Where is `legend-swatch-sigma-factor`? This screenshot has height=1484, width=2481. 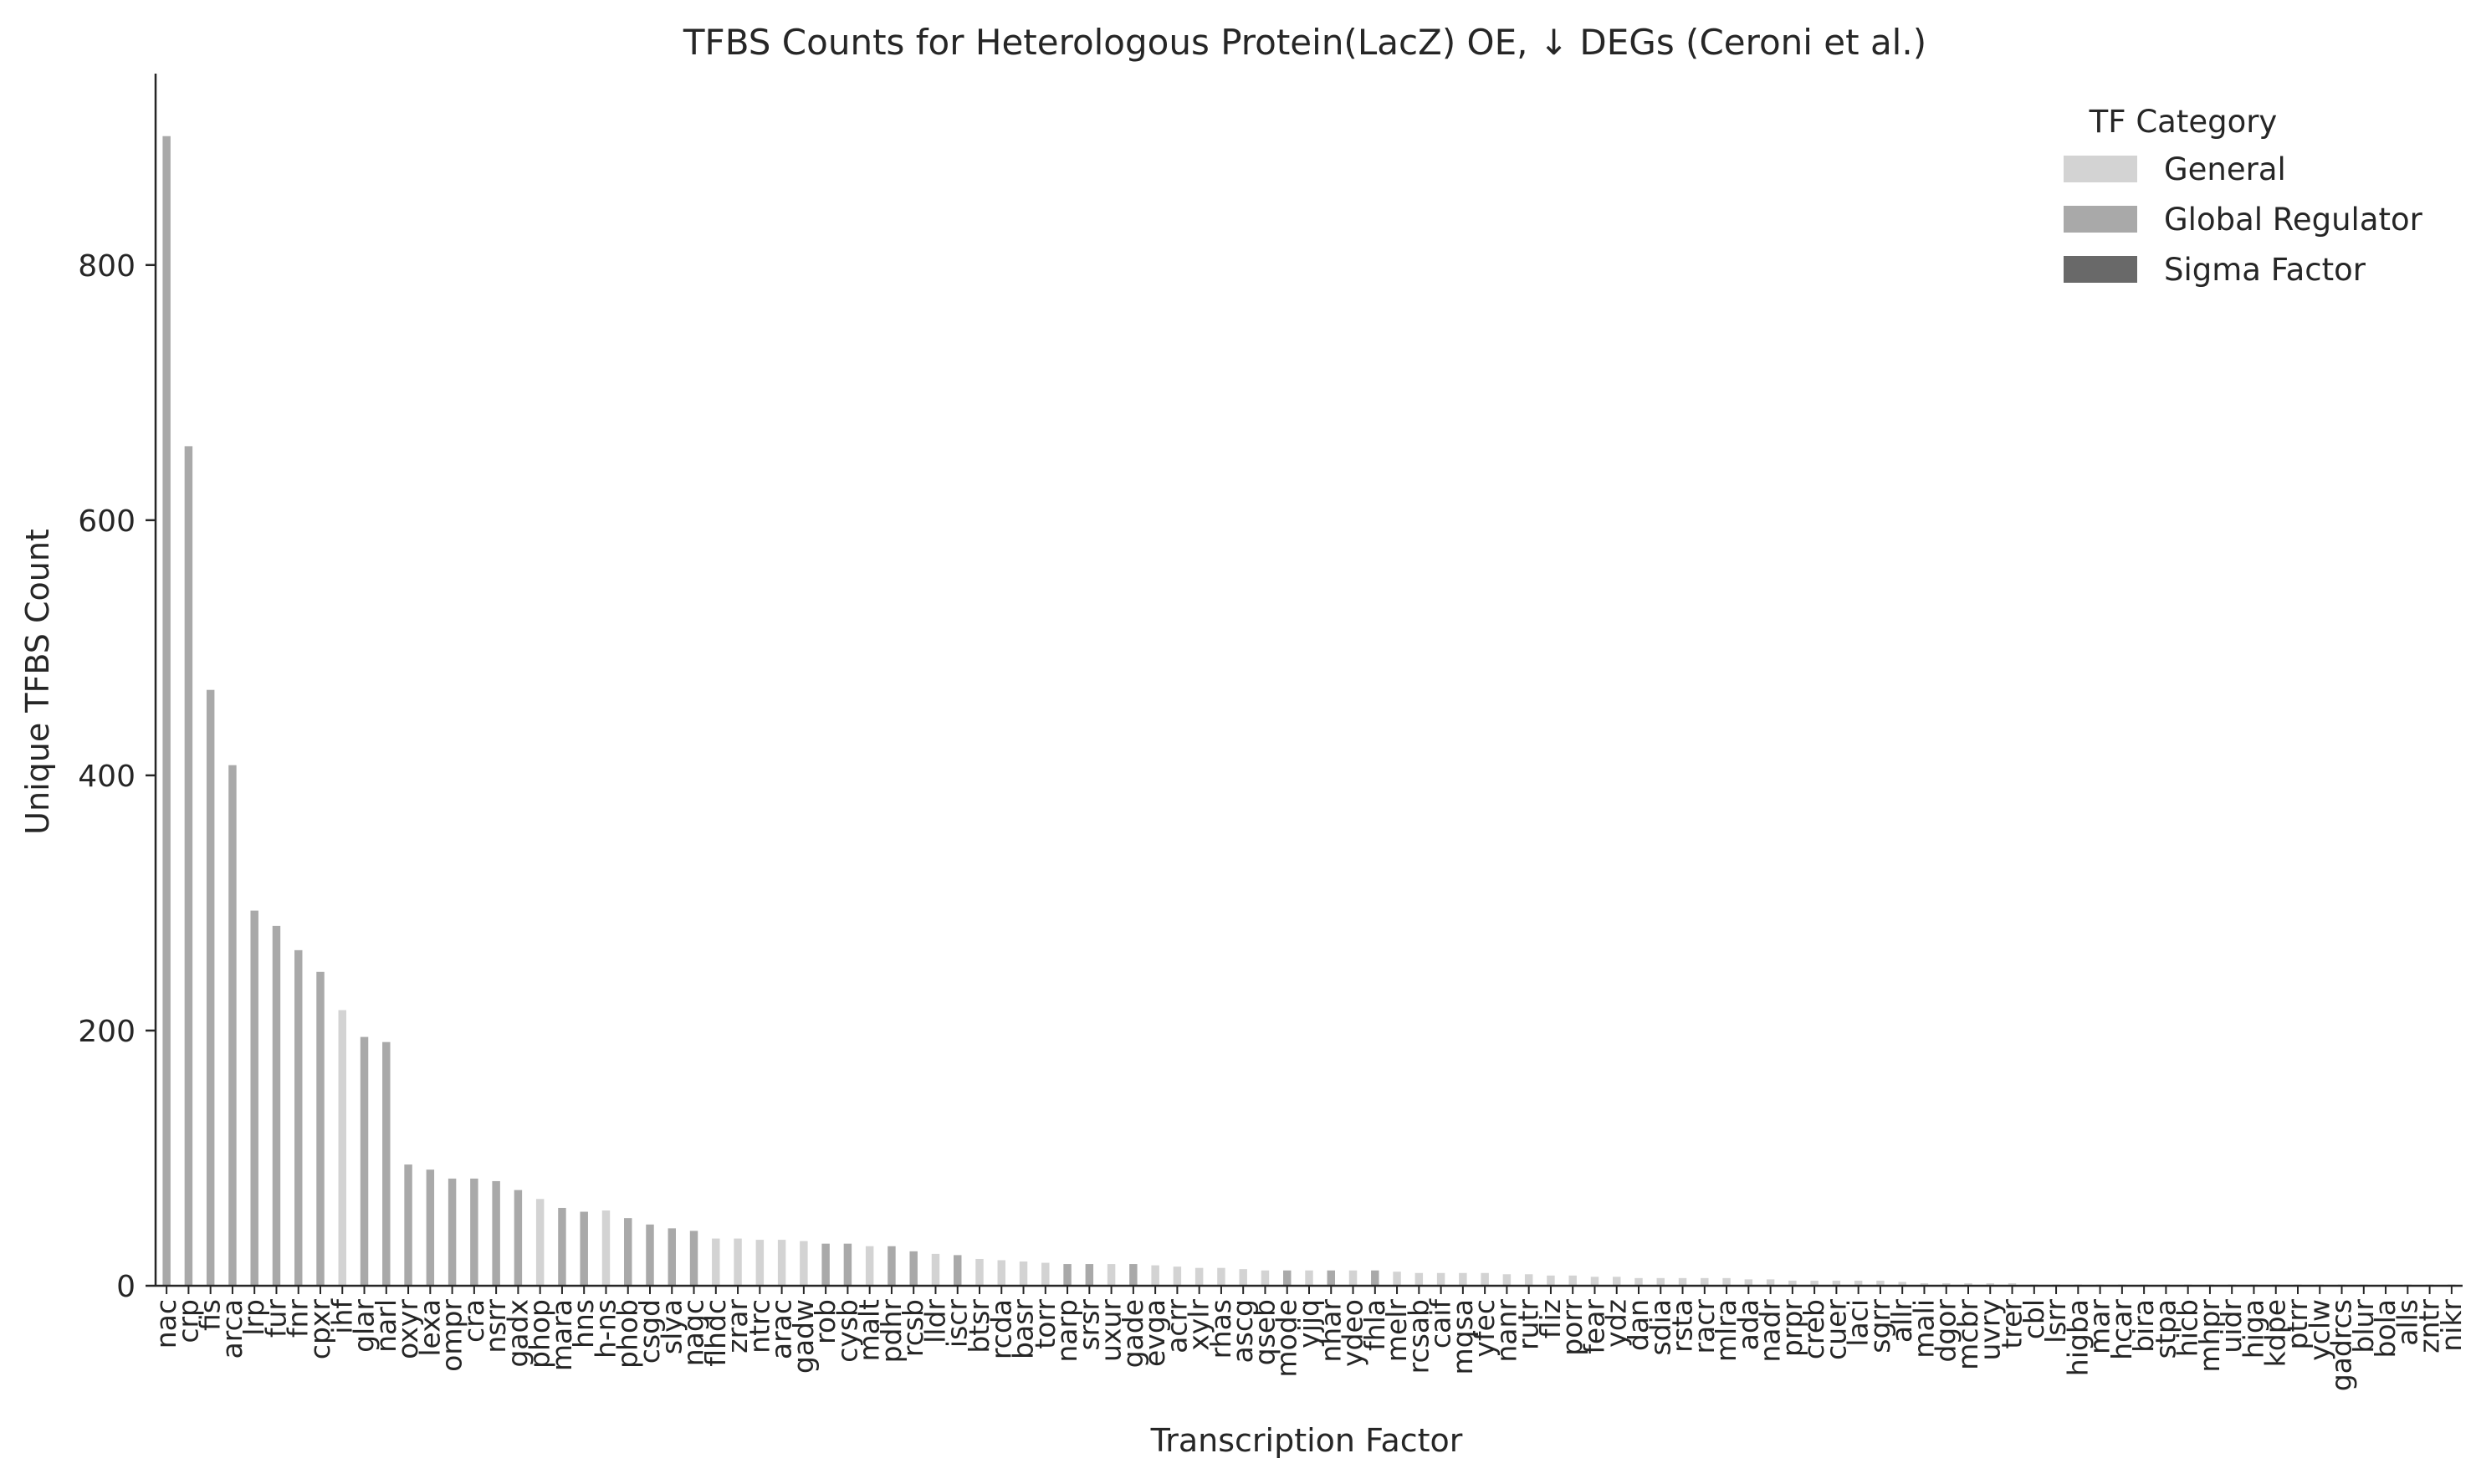
legend-swatch-sigma-factor is located at coordinates (2101, 269).